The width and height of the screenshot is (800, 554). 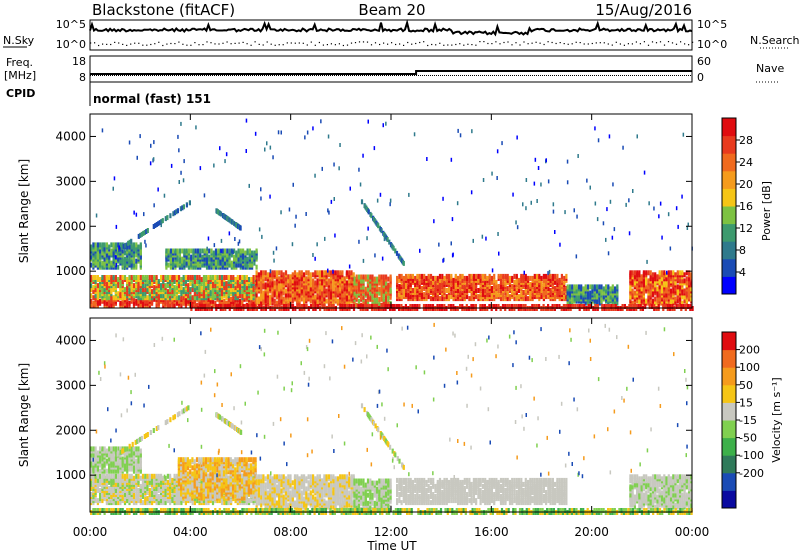 I want to click on cpid-value: normal (fast) 151, so click(x=152, y=99).